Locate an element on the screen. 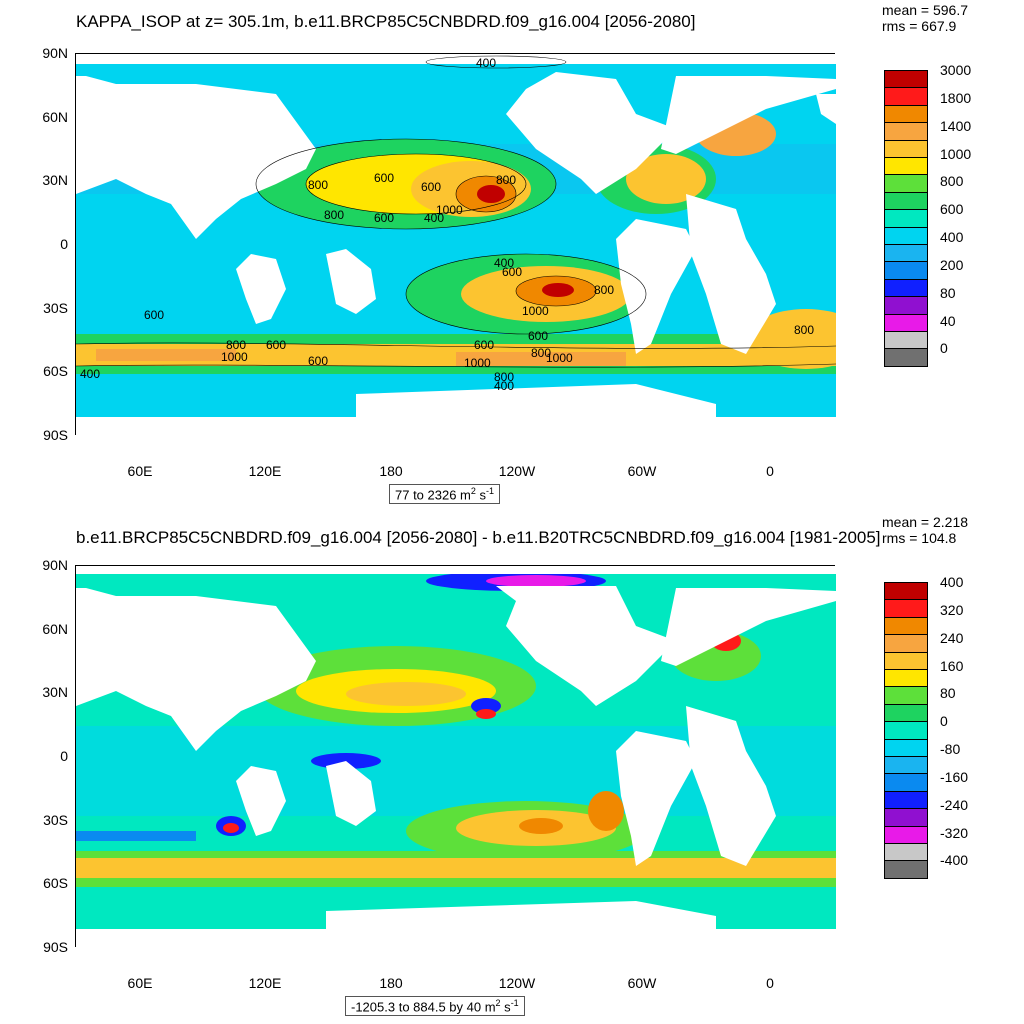 This screenshot has width=1024, height=1024. colorbar-label: 240 is located at coordinates (952, 637).